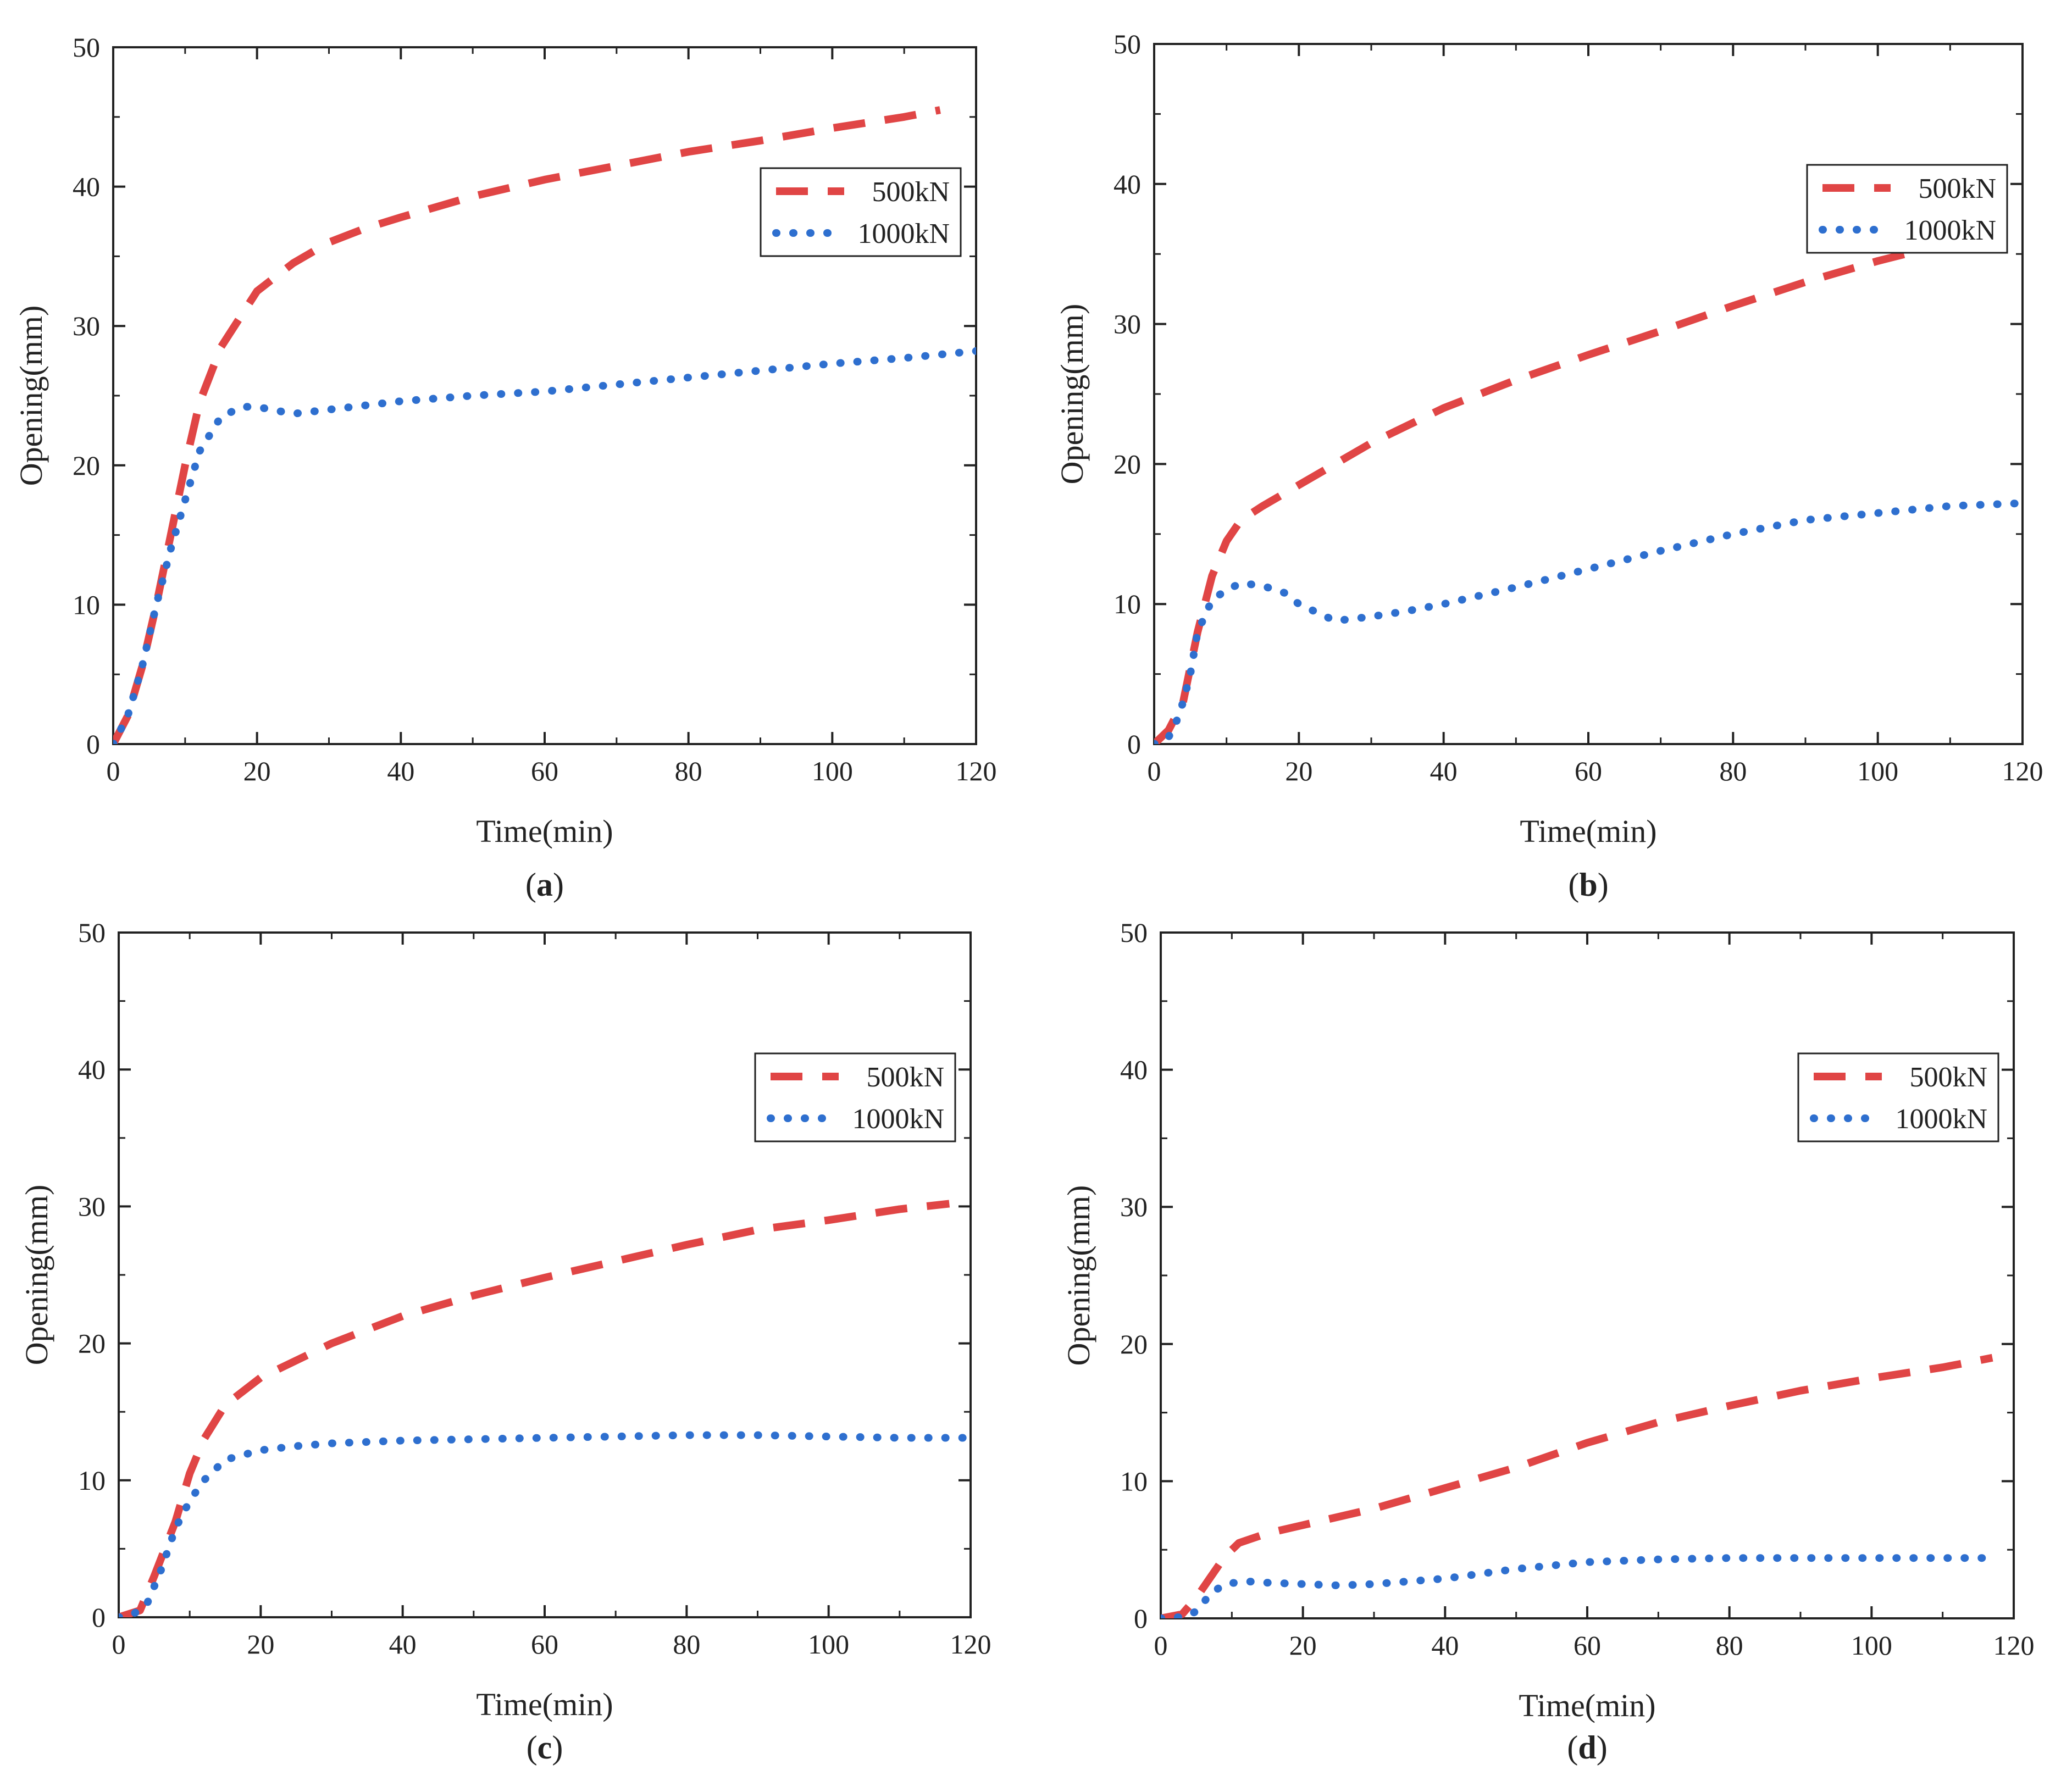  I want to click on panel-label-letter: c, so click(545, 1747).